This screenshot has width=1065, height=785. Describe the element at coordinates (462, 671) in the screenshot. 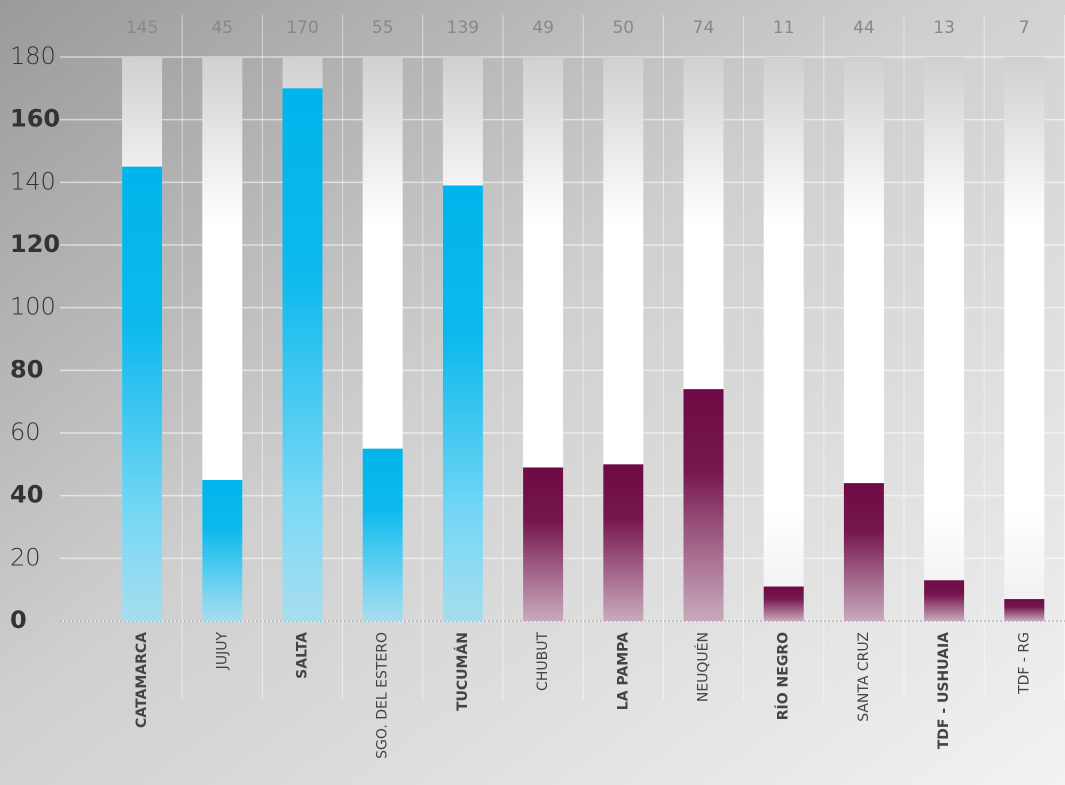

I see `x-tick-label: TUCUMÁN` at that location.